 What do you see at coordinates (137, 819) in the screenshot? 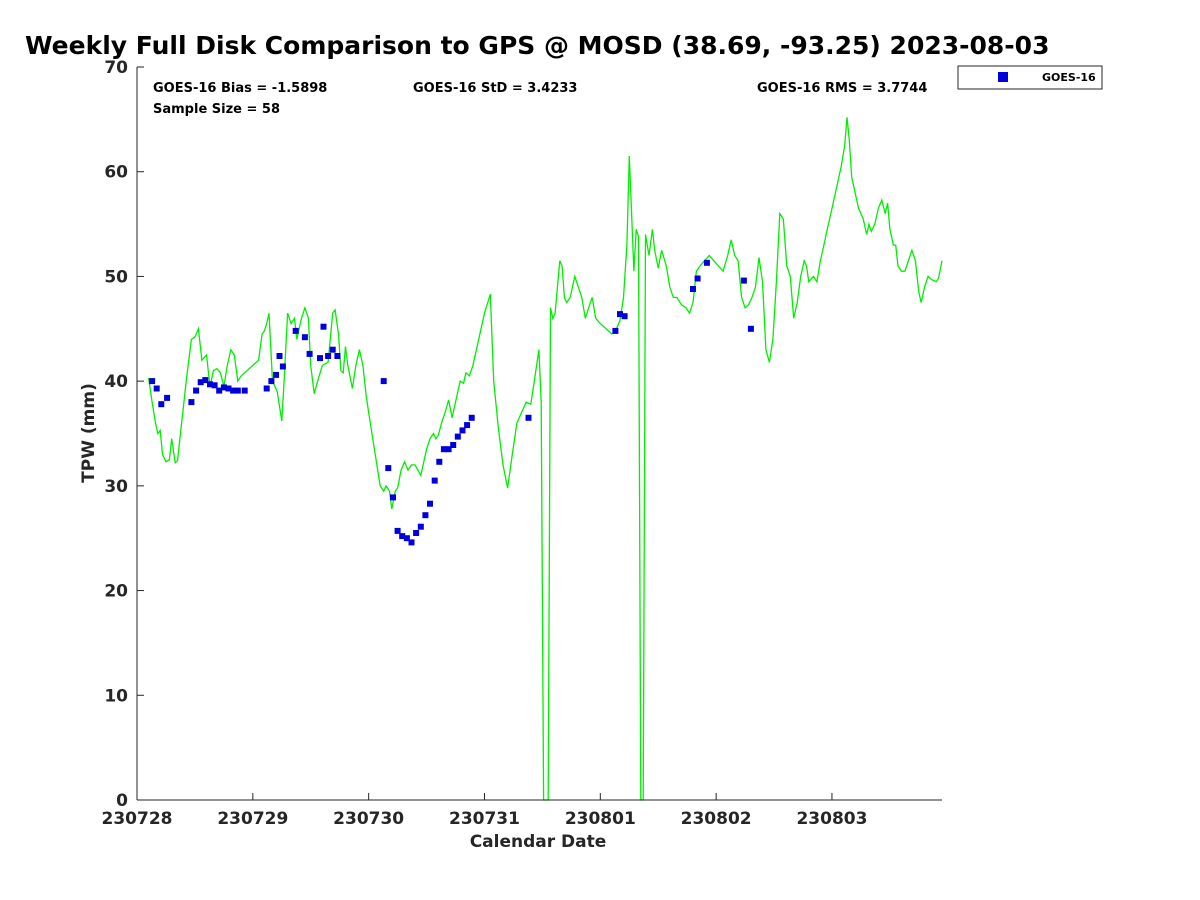
I see `x-tick-label: 230728` at bounding box center [137, 819].